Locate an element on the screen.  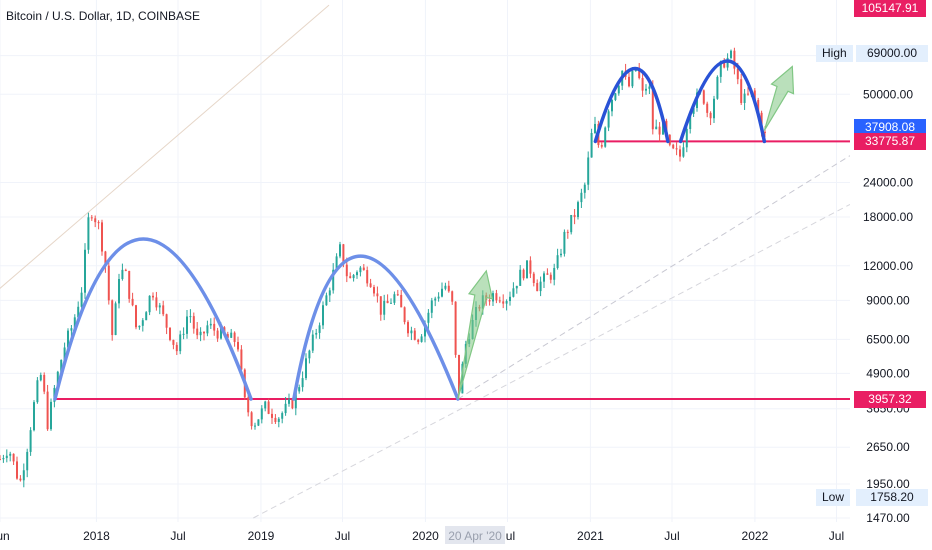
price-tick-label: 1470.00 is located at coordinates (888, 518).